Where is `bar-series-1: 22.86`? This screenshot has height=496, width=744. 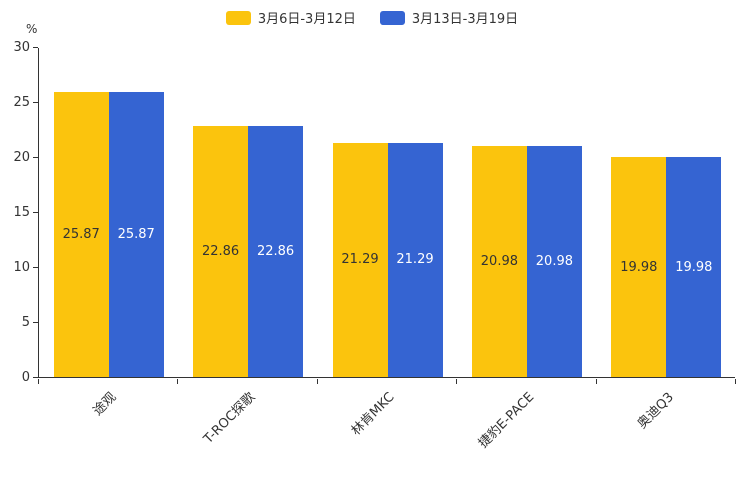 bar-series-1: 22.86 is located at coordinates (221, 251).